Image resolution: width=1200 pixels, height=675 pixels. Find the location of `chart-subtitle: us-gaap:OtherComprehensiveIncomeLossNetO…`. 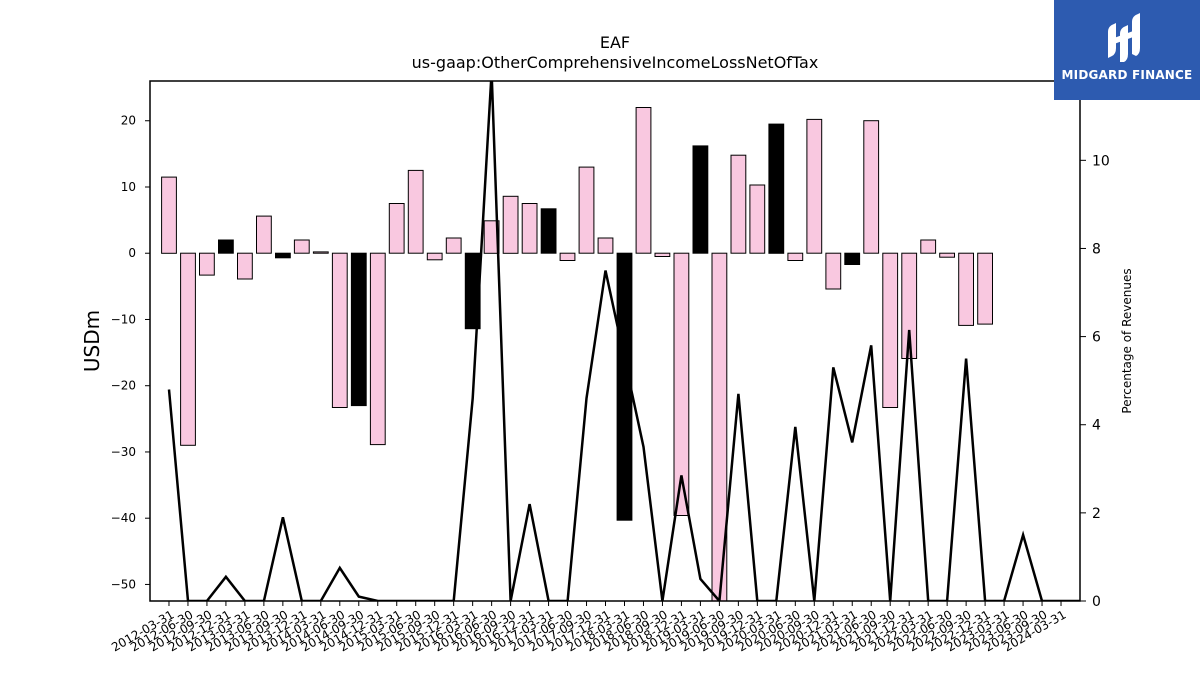

chart-subtitle: us-gaap:OtherComprehensiveIncomeLossNetO… is located at coordinates (615, 62).